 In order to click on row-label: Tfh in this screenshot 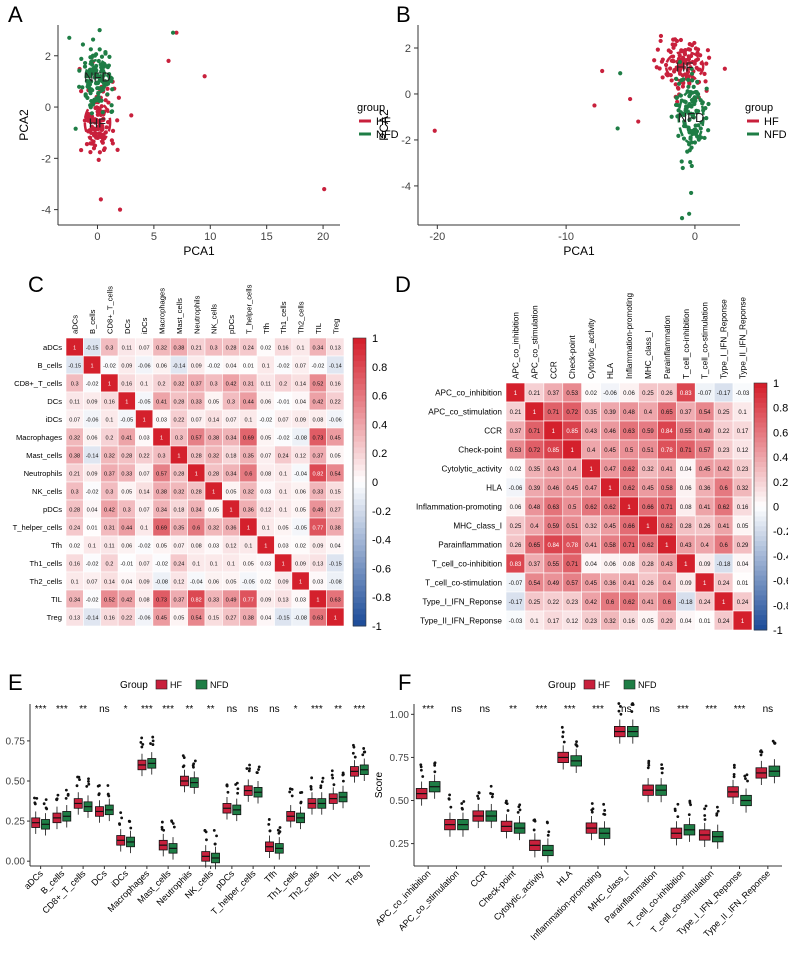, I will do `click(56, 545)`.